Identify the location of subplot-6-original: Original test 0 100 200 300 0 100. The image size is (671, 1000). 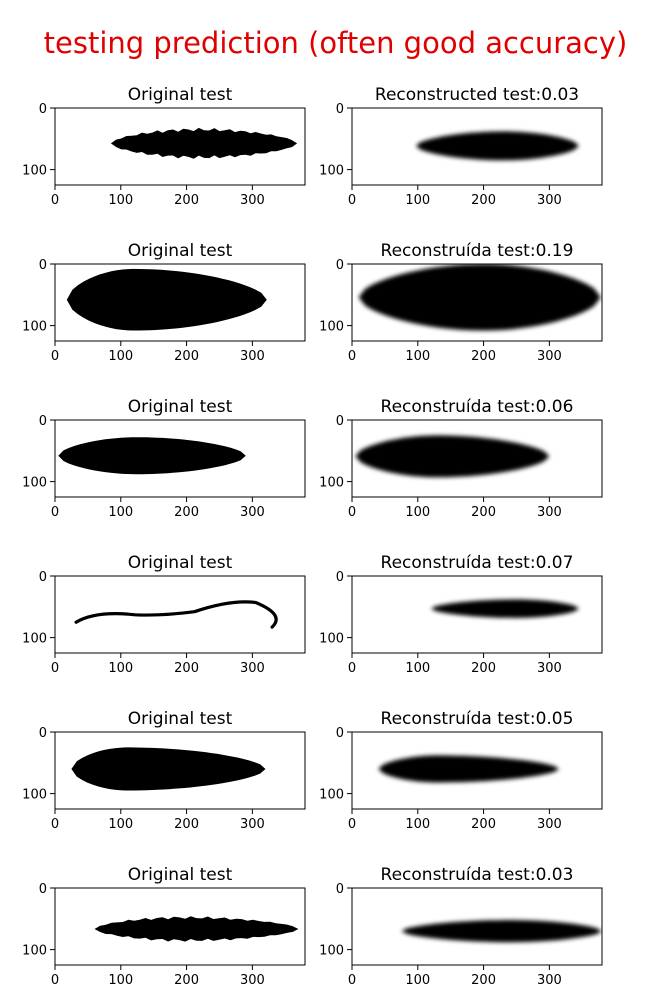
(164, 926).